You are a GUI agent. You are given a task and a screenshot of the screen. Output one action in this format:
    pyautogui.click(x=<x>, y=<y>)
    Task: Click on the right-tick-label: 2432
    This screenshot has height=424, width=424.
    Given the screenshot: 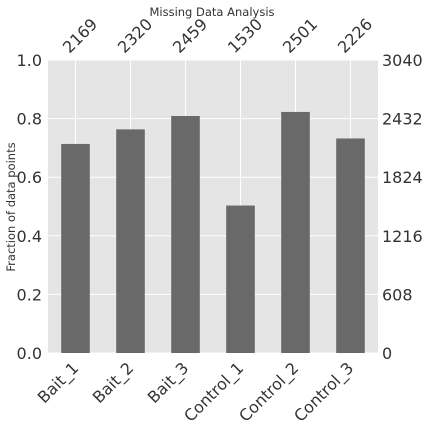 What is the action you would take?
    pyautogui.click(x=402, y=119)
    